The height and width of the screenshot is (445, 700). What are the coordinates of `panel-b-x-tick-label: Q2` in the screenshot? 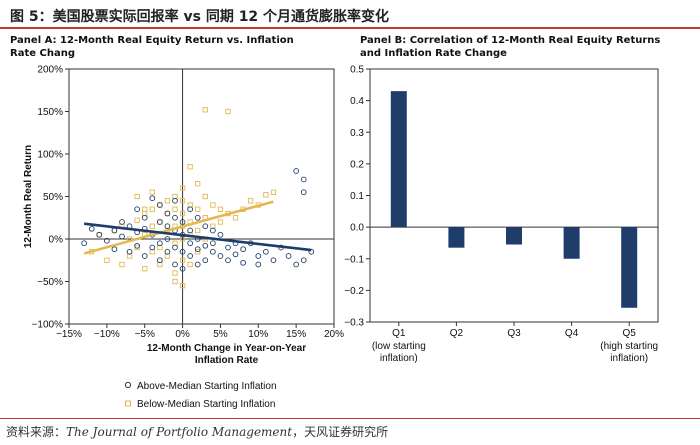 It's located at (457, 333).